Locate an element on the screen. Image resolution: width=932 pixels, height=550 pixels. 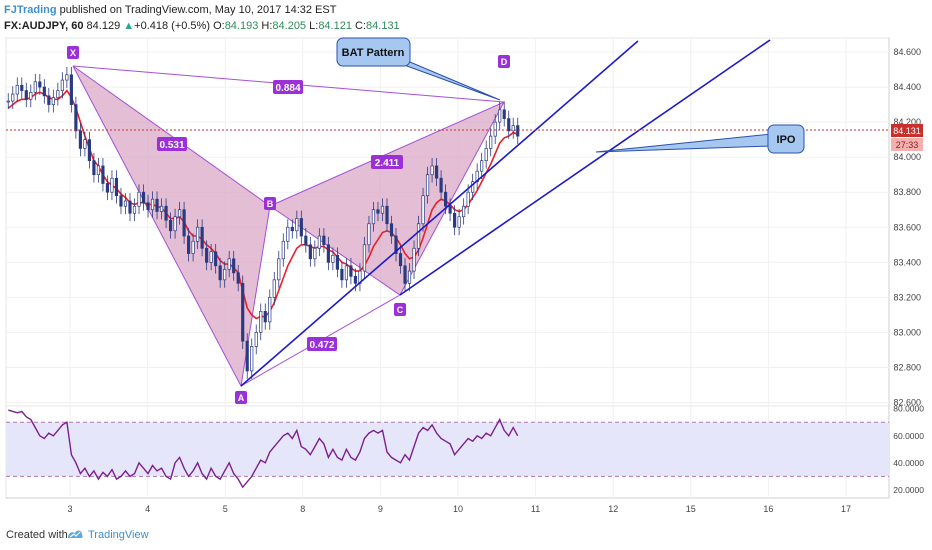
y-tick-label: 82.800 is located at coordinates (907, 367).